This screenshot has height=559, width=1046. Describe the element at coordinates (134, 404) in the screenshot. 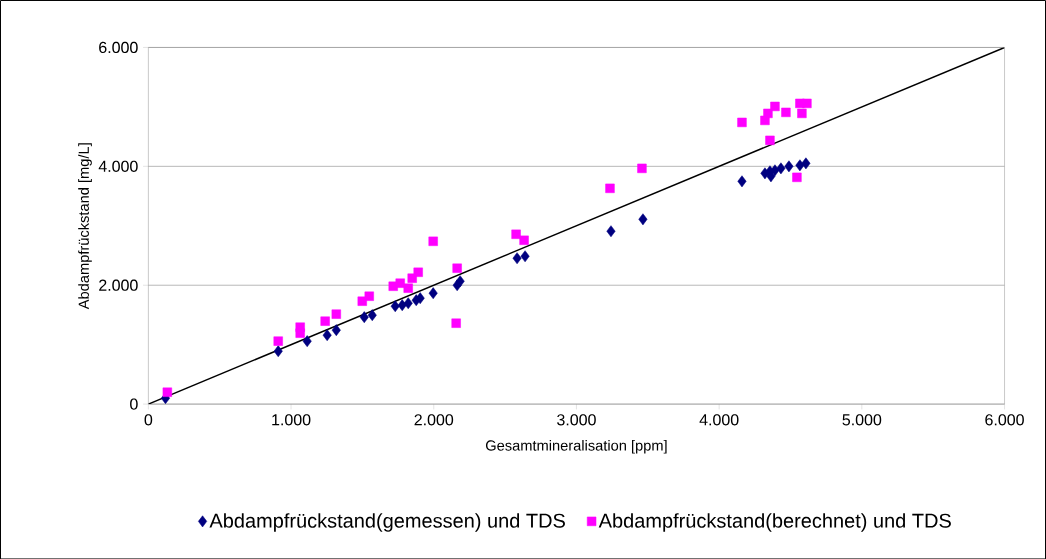

I see `y-tick-label: 0` at that location.